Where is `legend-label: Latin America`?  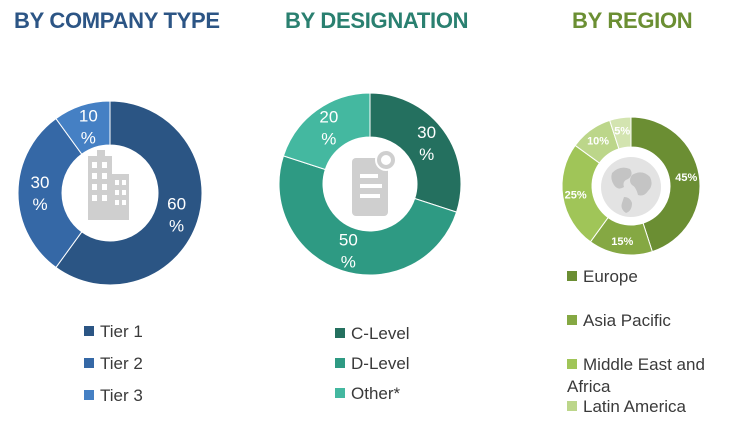 legend-label: Latin America is located at coordinates (634, 406).